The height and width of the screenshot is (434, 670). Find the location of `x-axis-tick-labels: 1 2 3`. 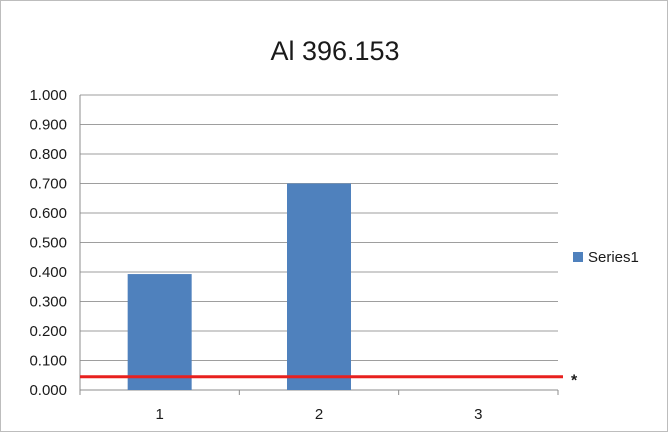

x-axis-tick-labels: 1 2 3 is located at coordinates (319, 406).